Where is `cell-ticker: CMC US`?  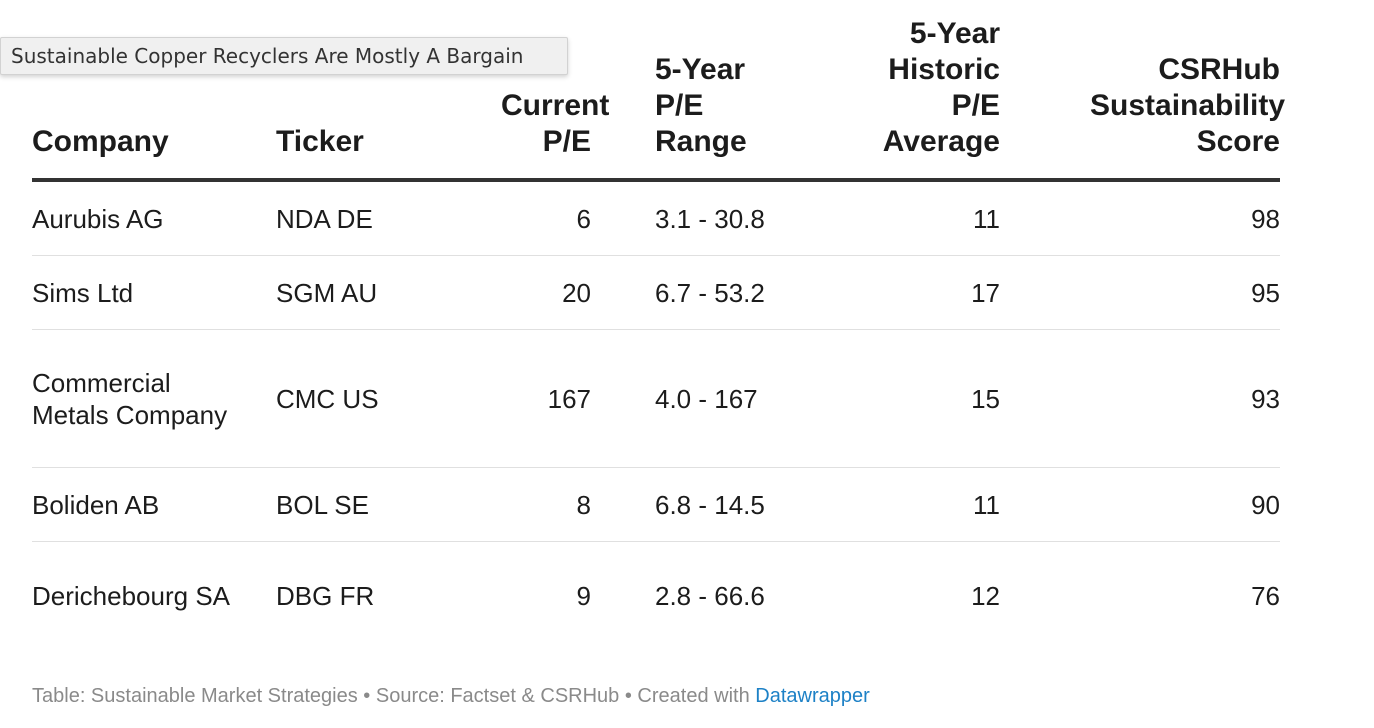 cell-ticker: CMC US is located at coordinates (353, 398).